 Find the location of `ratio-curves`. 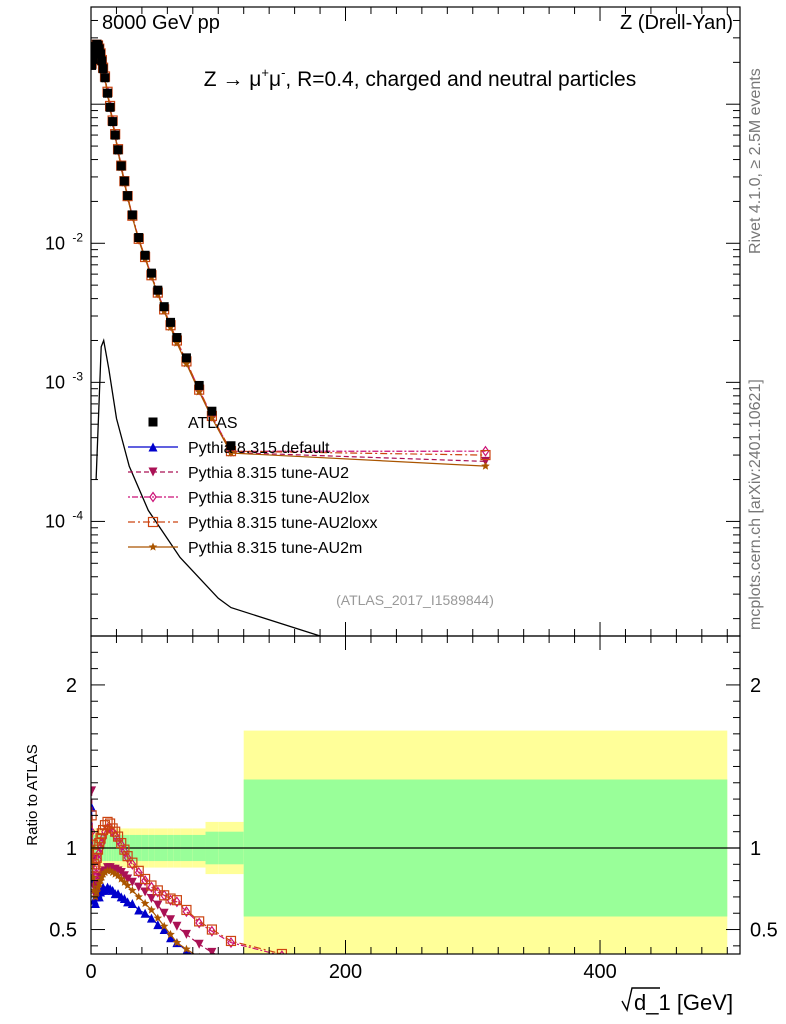

ratio-curves is located at coordinates (189, 881).